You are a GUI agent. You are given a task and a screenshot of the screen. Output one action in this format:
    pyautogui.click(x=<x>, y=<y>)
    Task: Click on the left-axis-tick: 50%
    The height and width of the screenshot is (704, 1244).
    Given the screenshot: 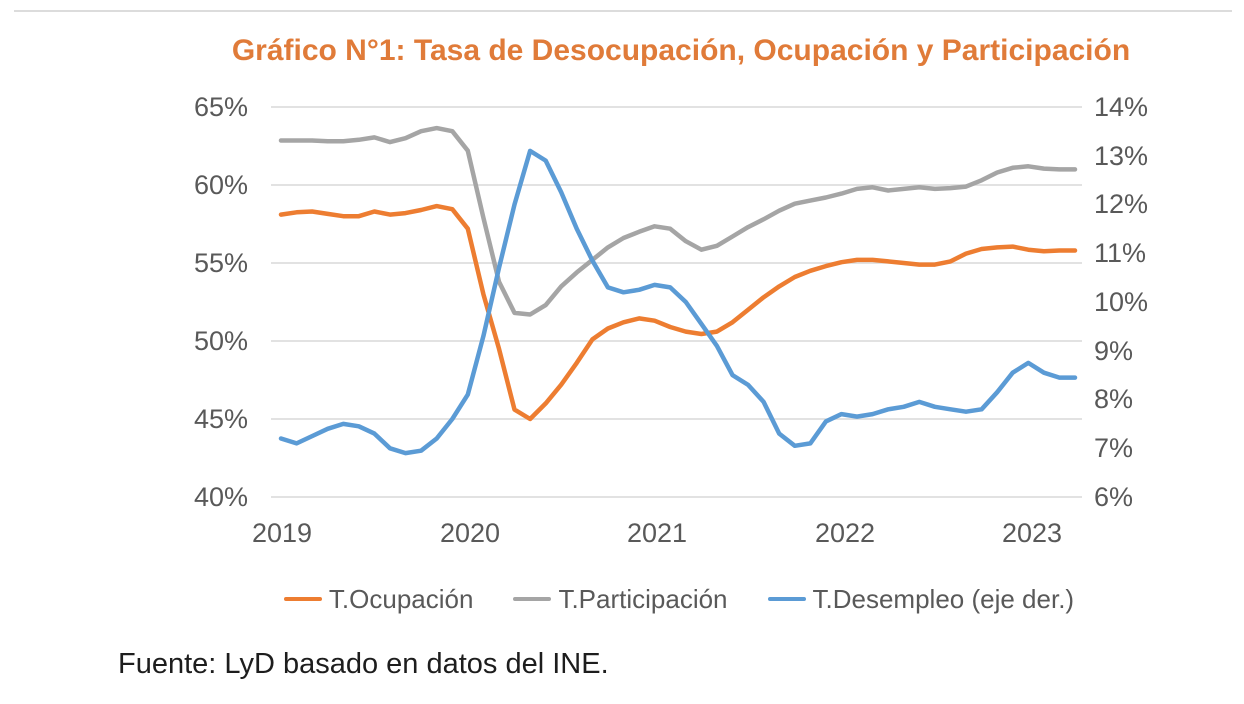 What is the action you would take?
    pyautogui.click(x=220, y=341)
    